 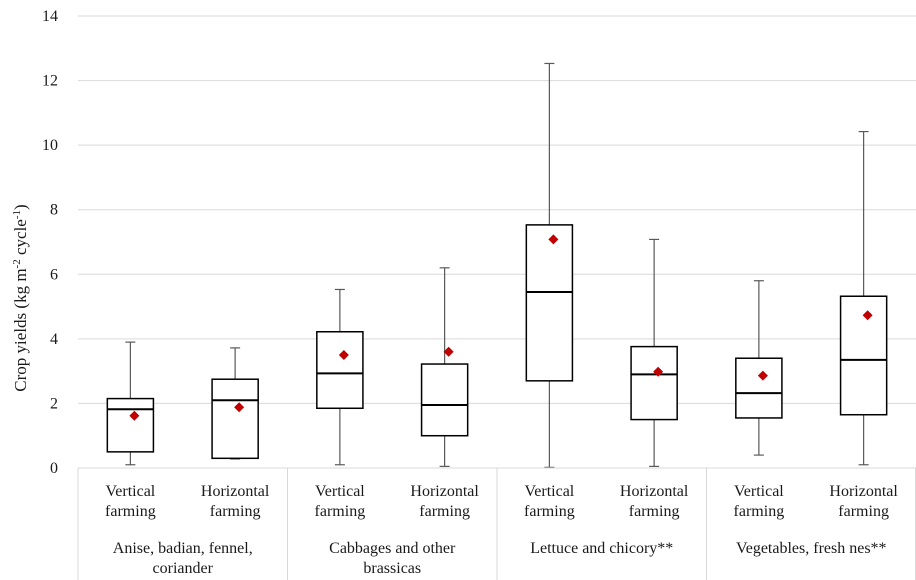 I want to click on group-label: Lettuce and chicory**, so click(x=601, y=548).